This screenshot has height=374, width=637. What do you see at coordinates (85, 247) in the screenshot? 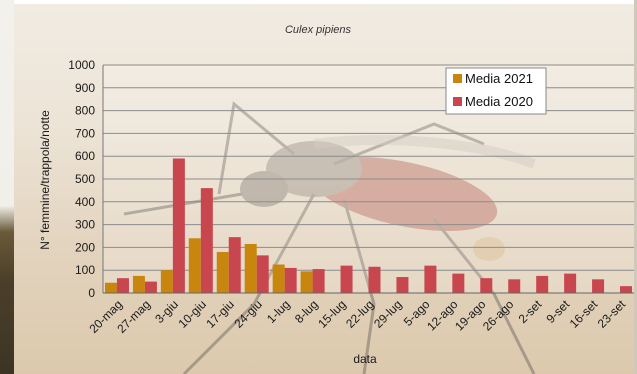
I see `y-tick-label: 200` at bounding box center [85, 247].